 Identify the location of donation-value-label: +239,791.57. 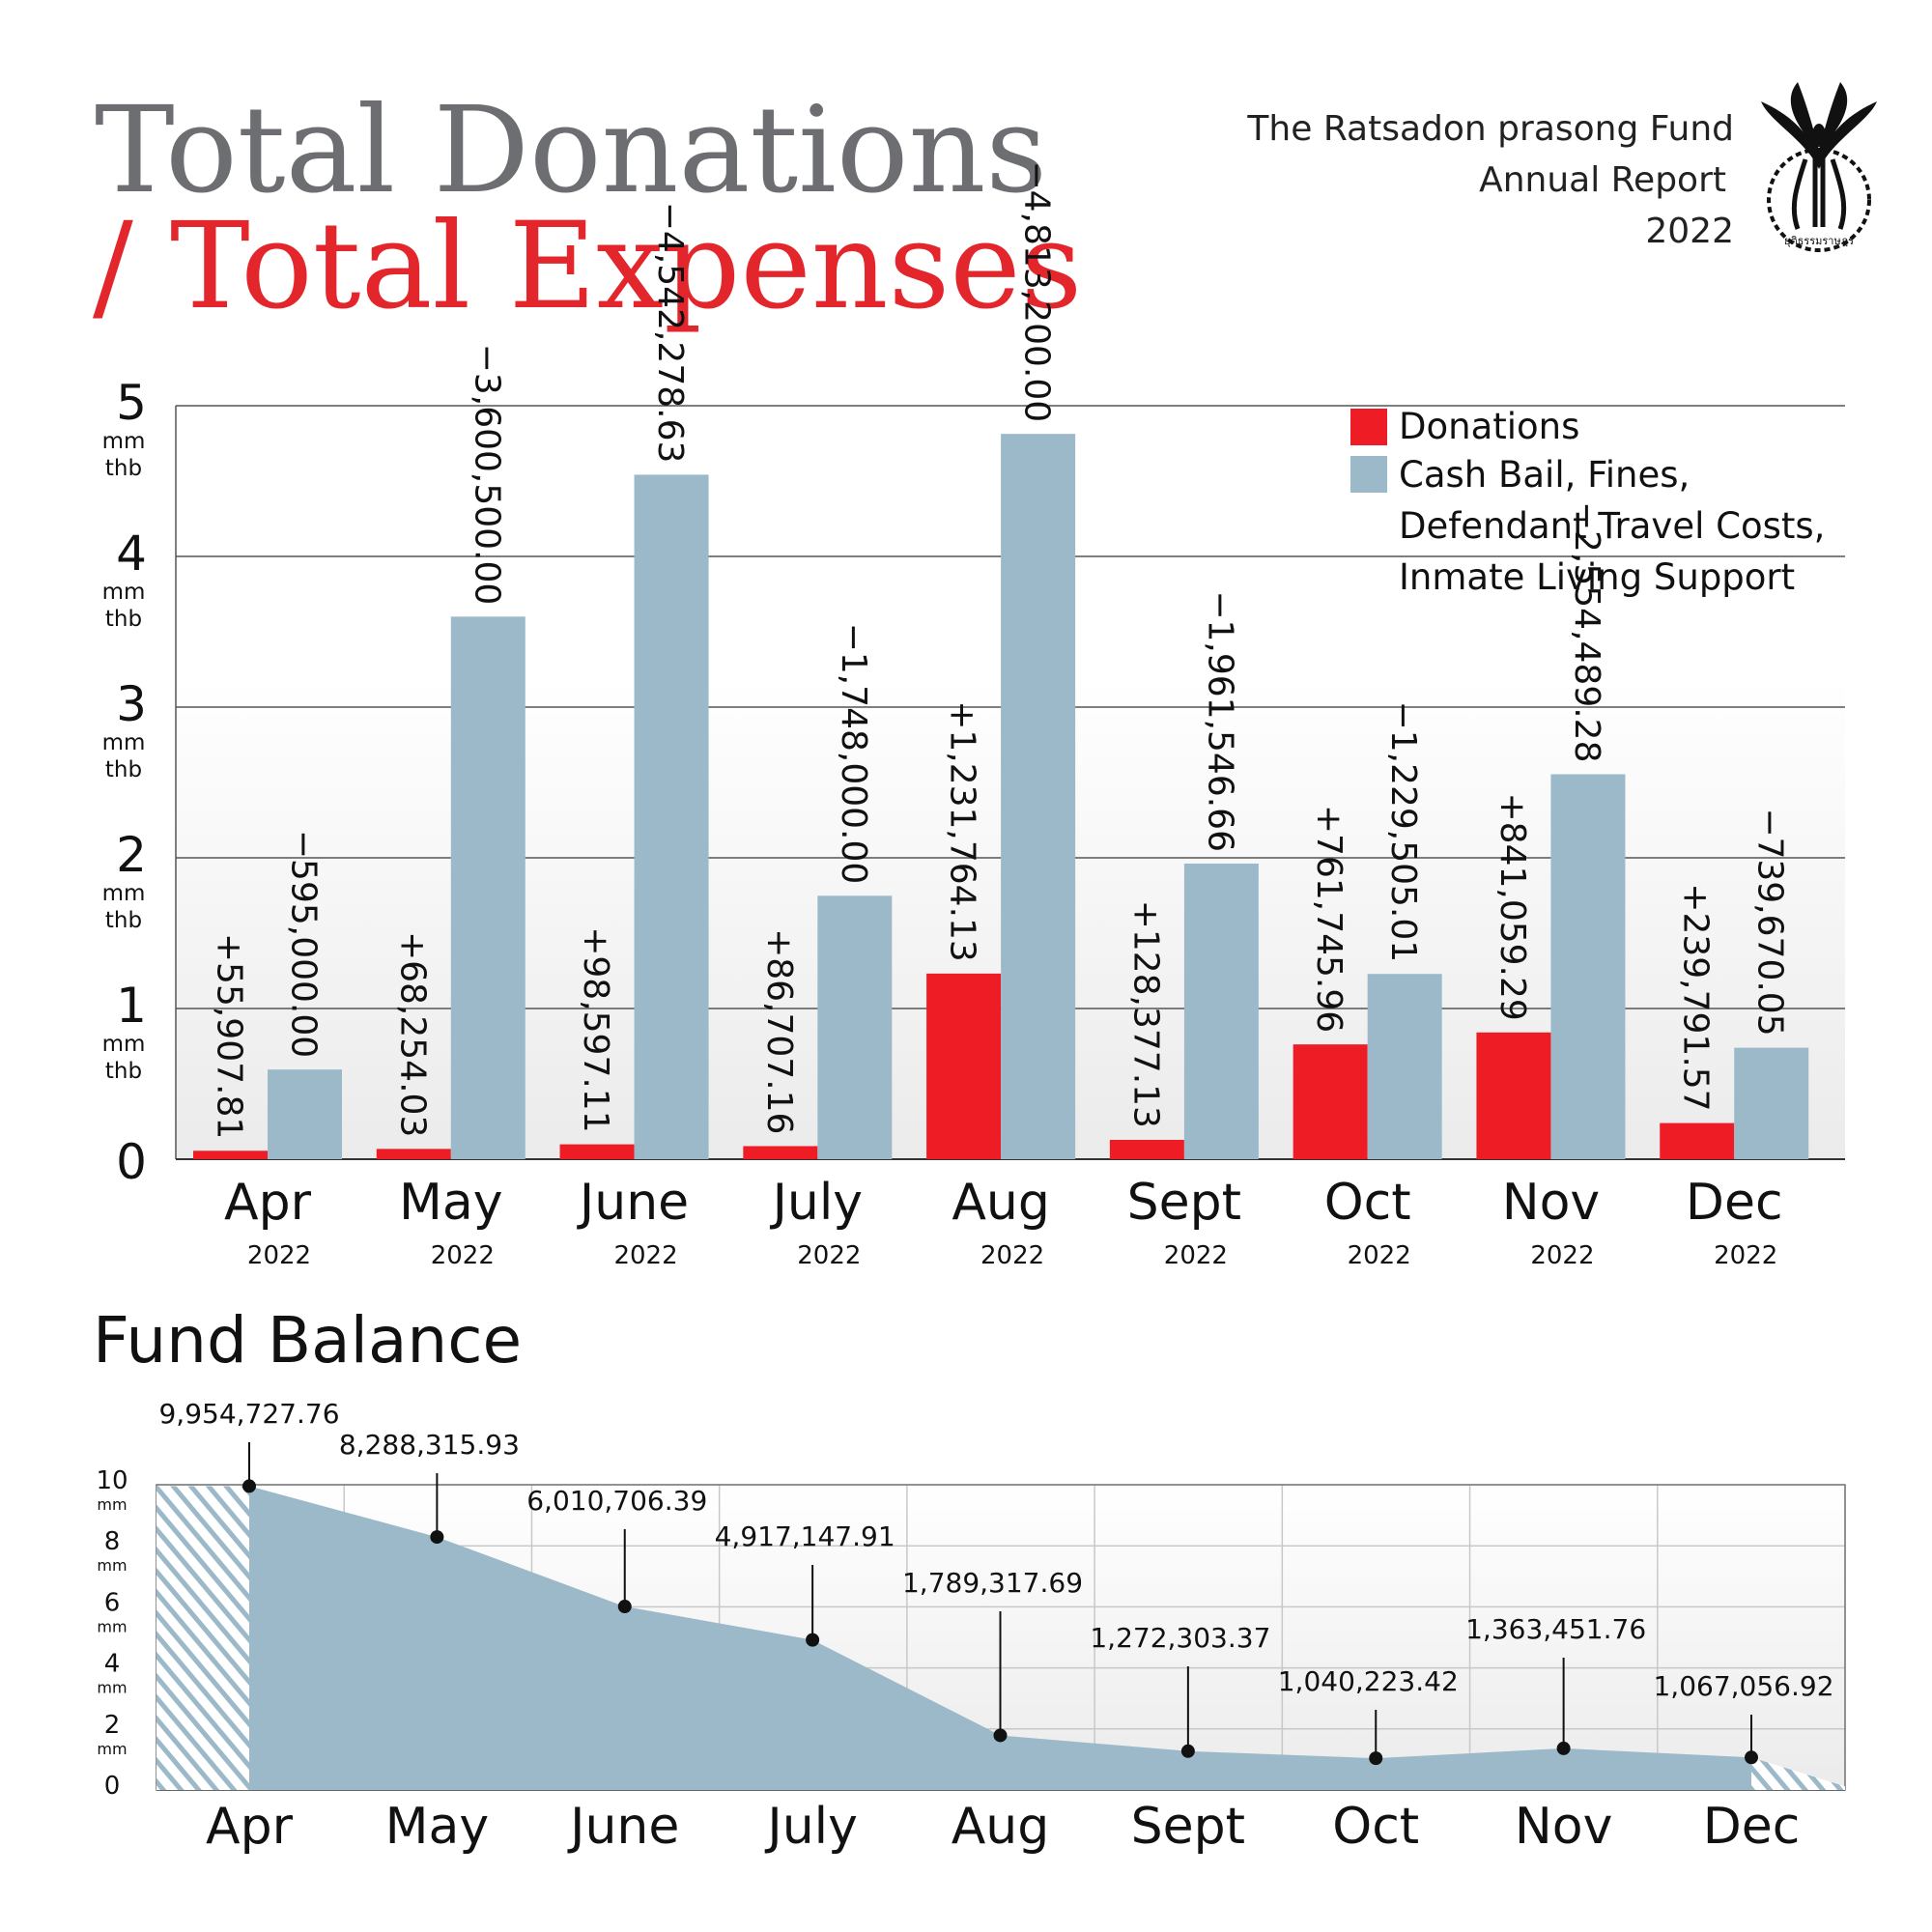
(1696, 997).